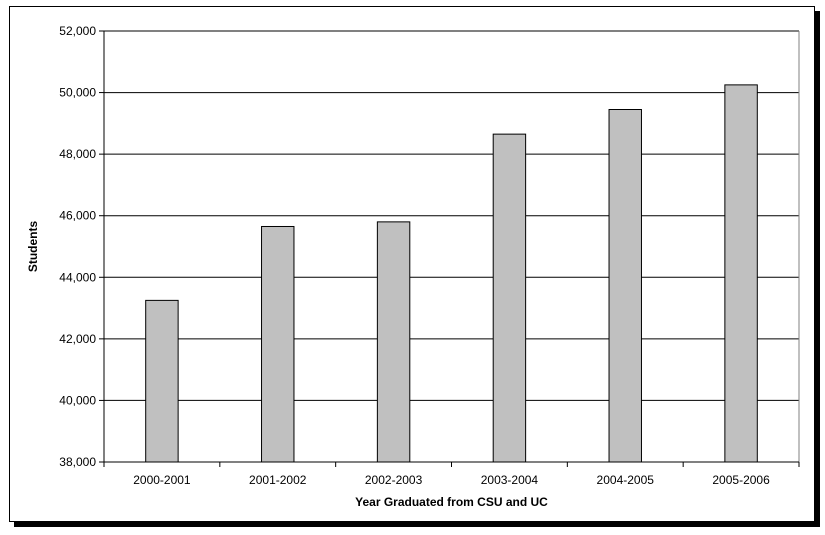 The width and height of the screenshot is (825, 535). Describe the element at coordinates (451, 502) in the screenshot. I see `x-axis-title: Year Graduated from CSU and UC` at that location.